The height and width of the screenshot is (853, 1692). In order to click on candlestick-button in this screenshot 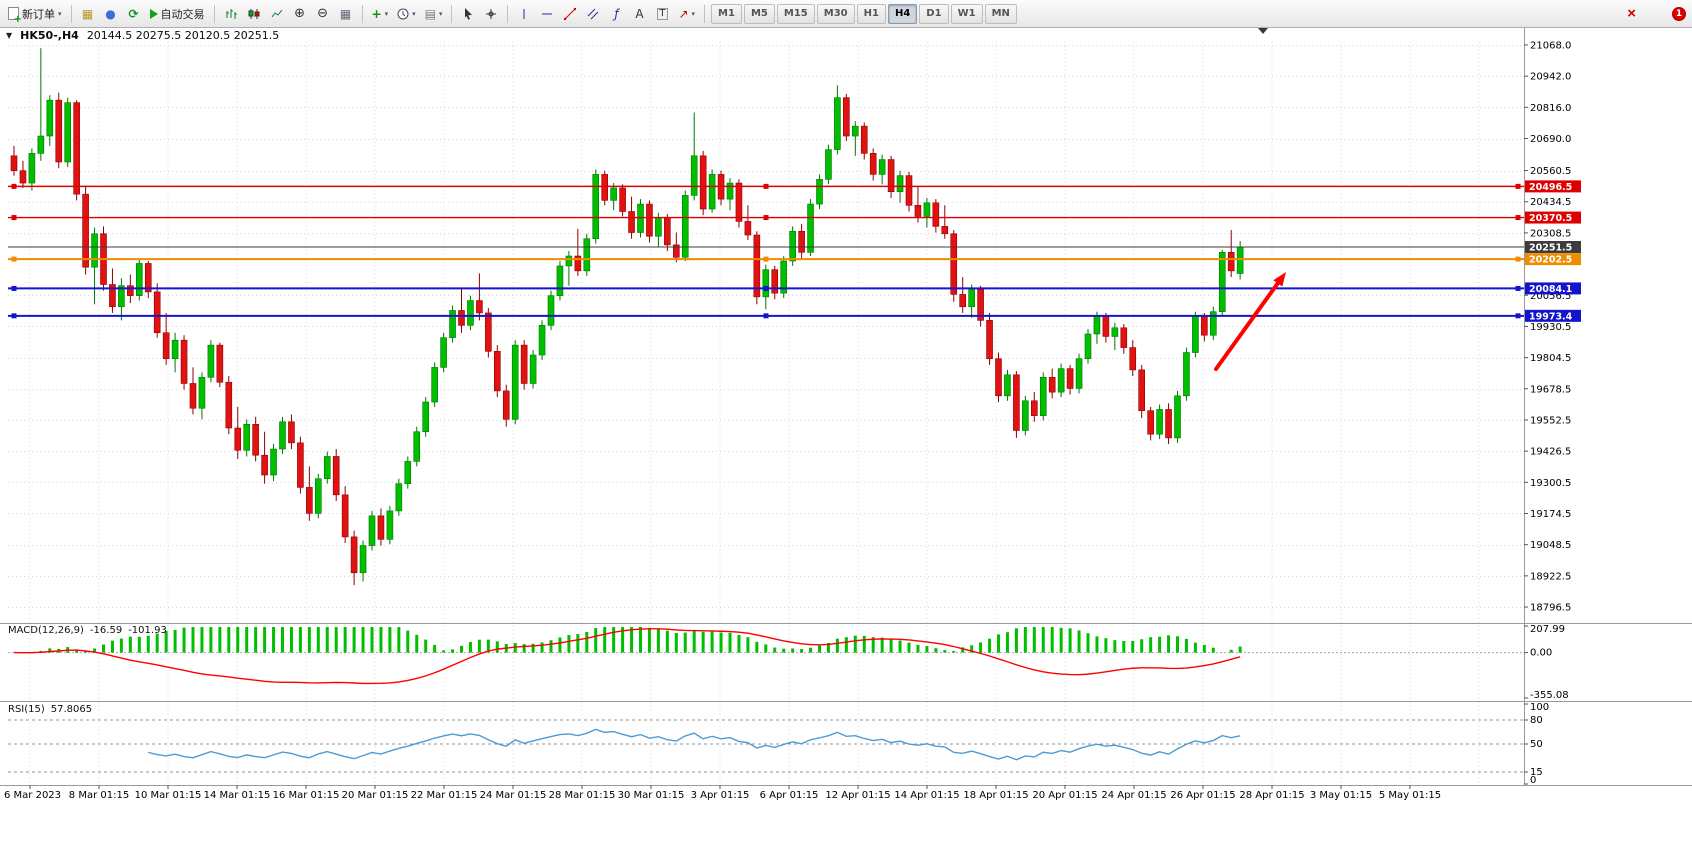, I will do `click(254, 14)`.